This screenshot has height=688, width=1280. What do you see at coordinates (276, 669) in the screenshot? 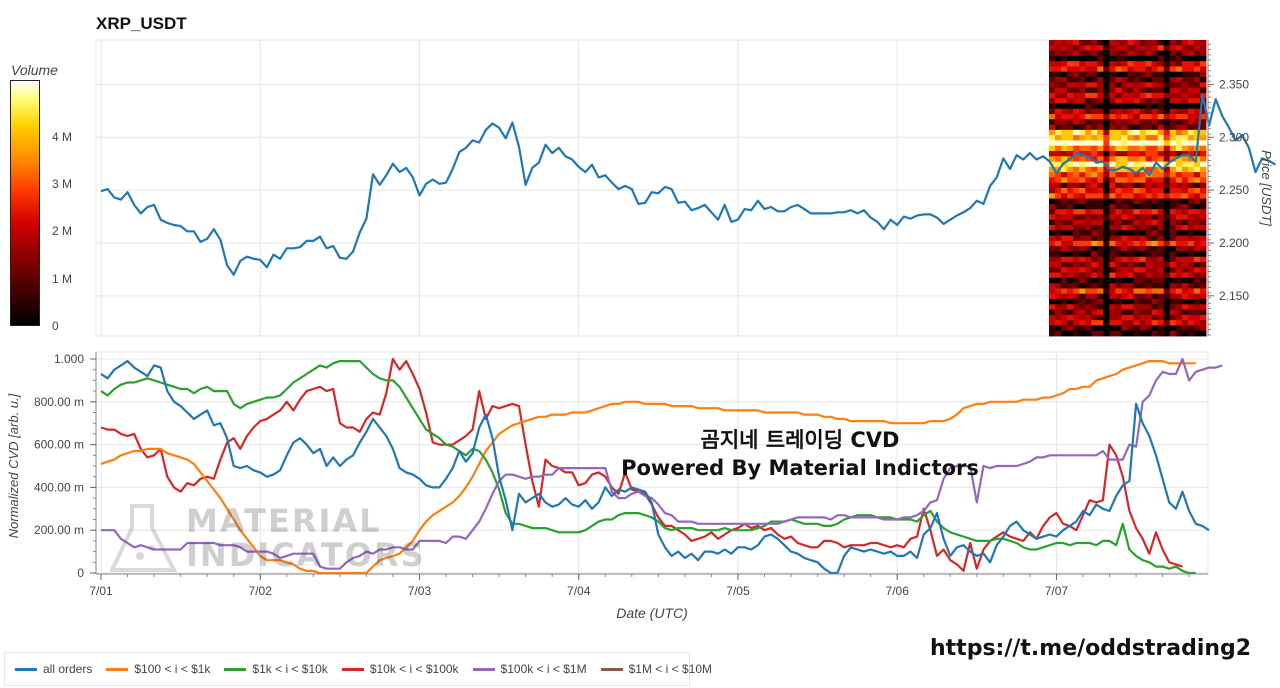
I see `legend-item: $1k < i < $10k` at bounding box center [276, 669].